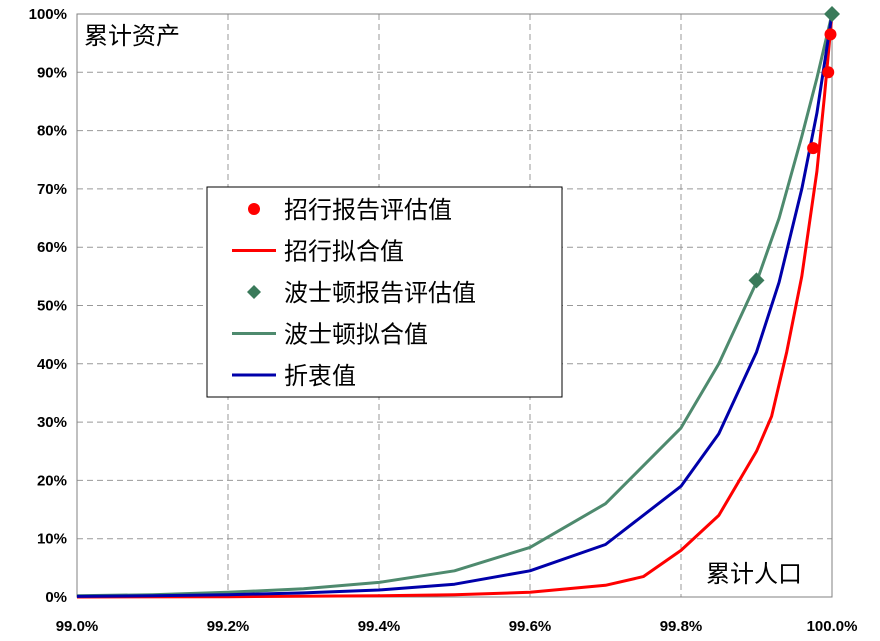 The image size is (880, 641). Describe the element at coordinates (52, 539) in the screenshot. I see `y-tick-label: 10%` at that location.